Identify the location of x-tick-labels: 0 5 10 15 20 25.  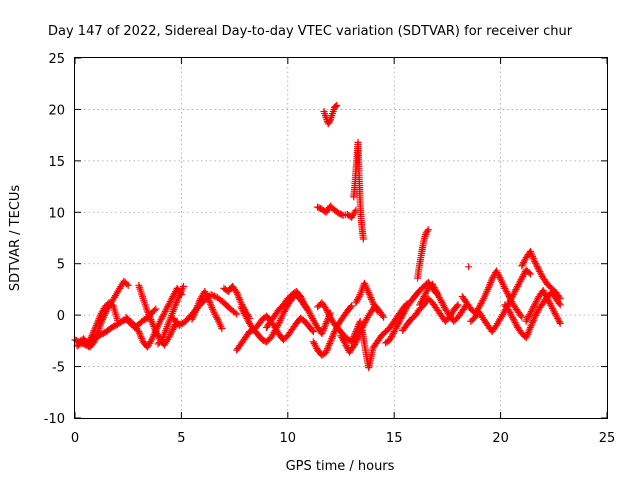
(343, 438).